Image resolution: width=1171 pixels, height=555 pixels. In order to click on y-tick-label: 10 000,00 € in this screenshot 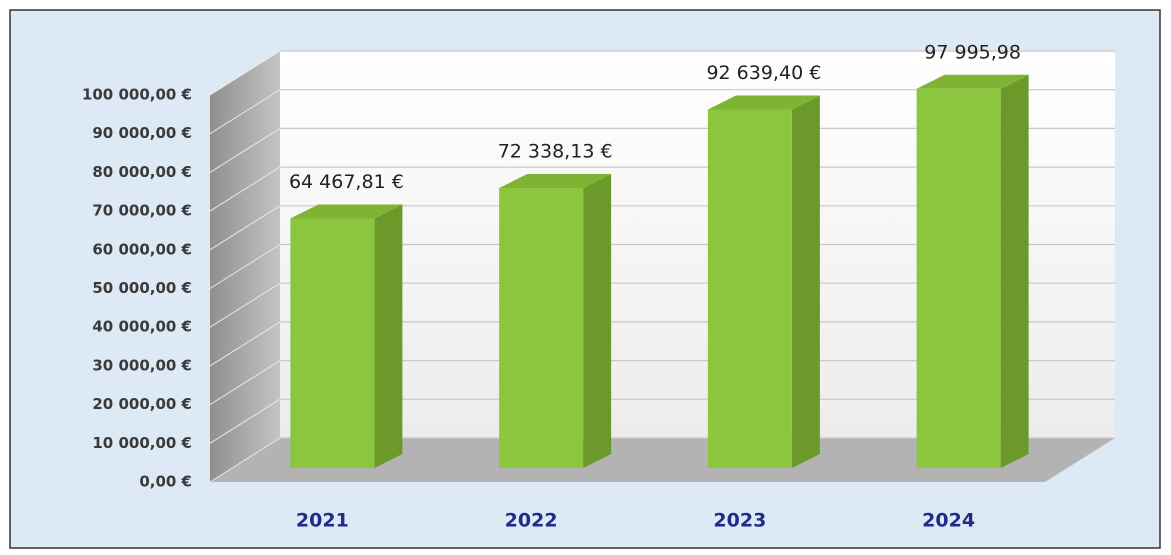, I will do `click(142, 443)`.